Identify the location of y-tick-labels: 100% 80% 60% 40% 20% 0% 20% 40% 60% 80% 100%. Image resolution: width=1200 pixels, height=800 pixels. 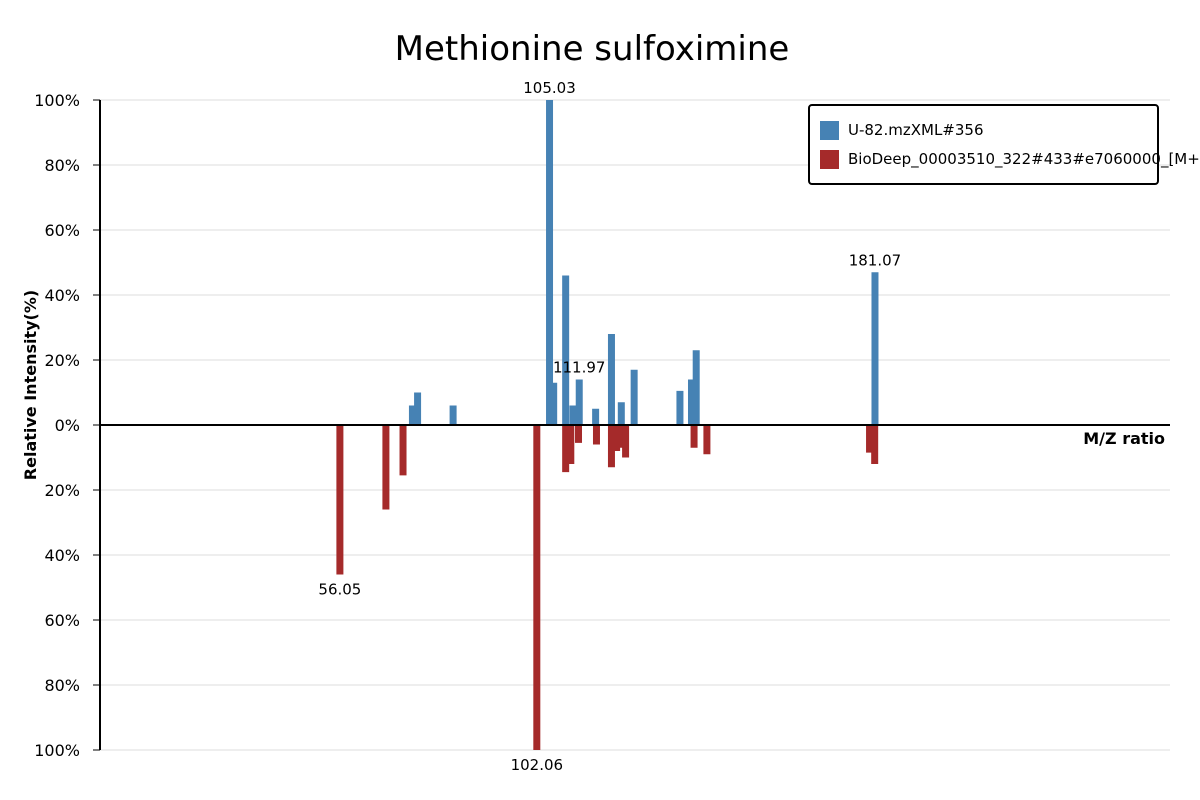
(67, 425).